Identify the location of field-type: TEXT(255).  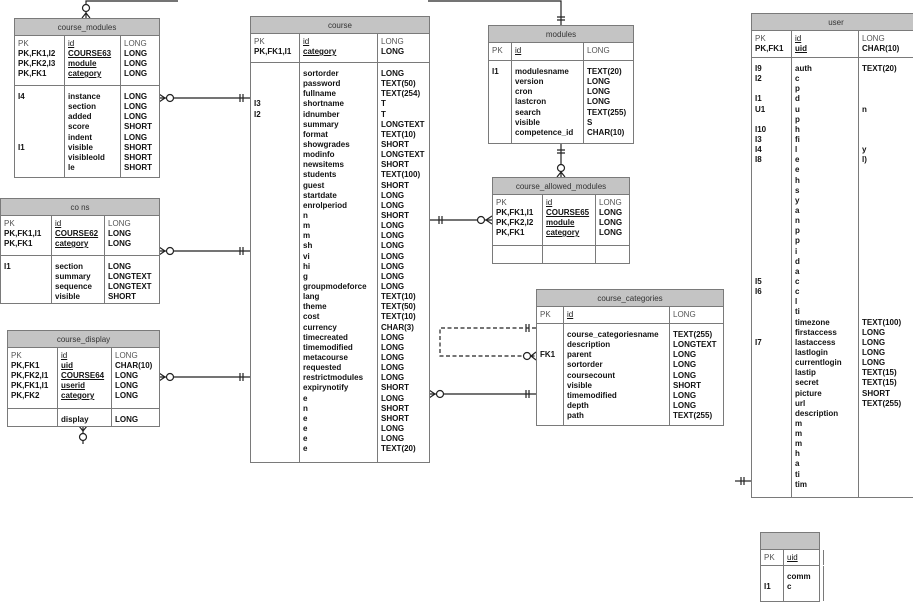
(882, 403).